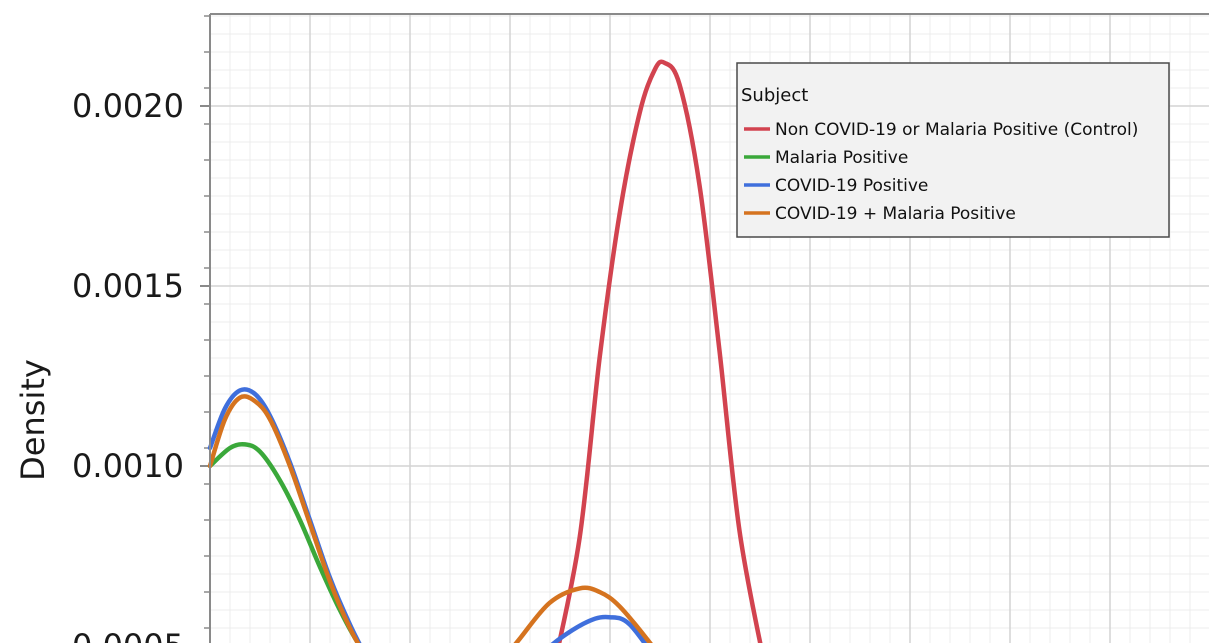 This screenshot has height=643, width=1209. I want to click on y-tick-label: 0.0005, so click(128, 635).